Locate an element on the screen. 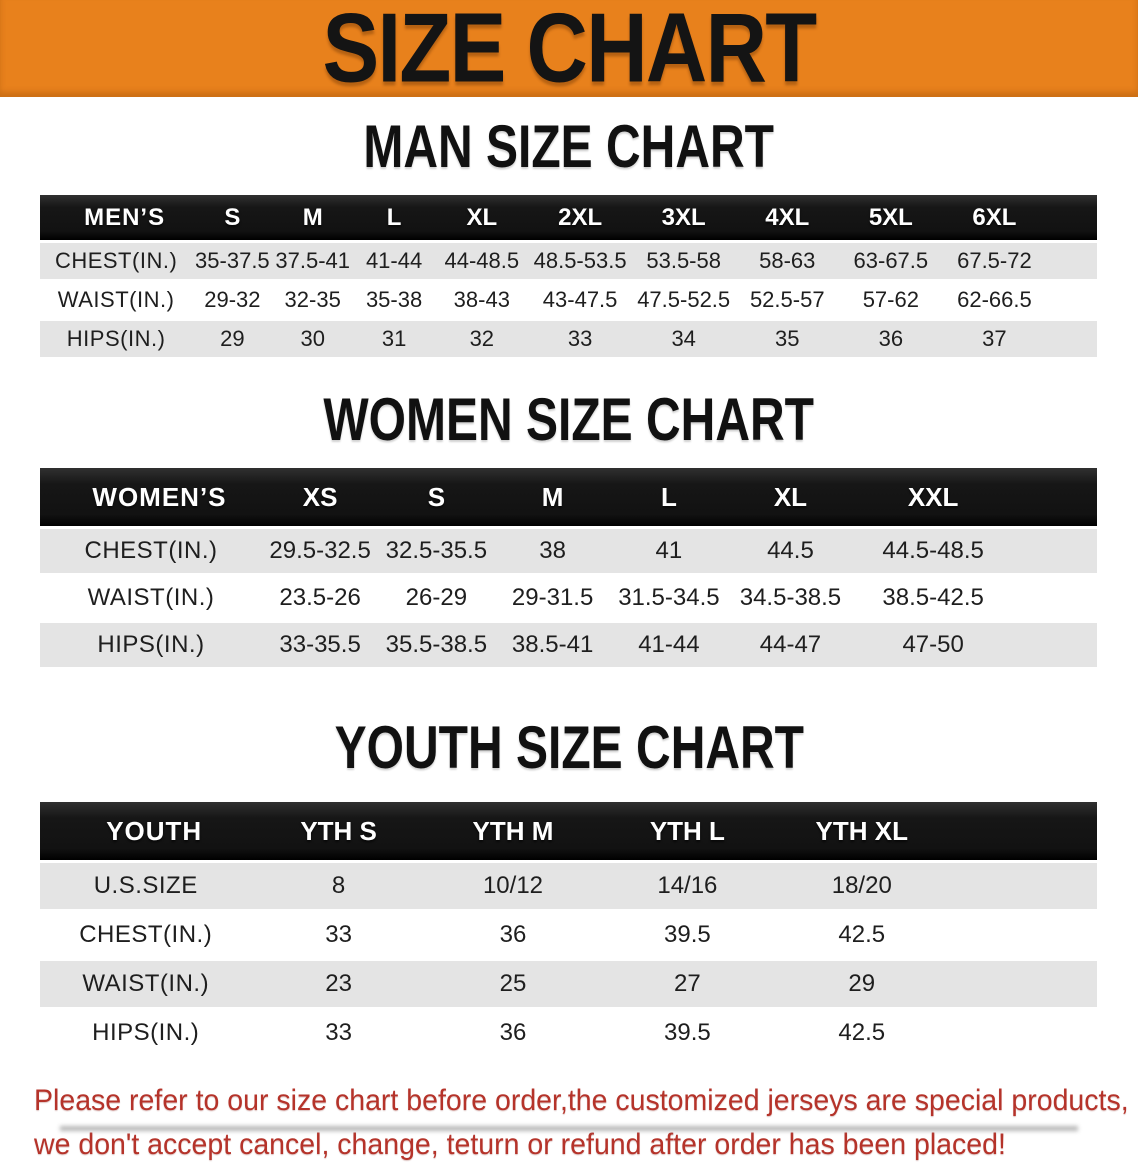 The image size is (1138, 1167). row-value: 44-47 is located at coordinates (790, 646).